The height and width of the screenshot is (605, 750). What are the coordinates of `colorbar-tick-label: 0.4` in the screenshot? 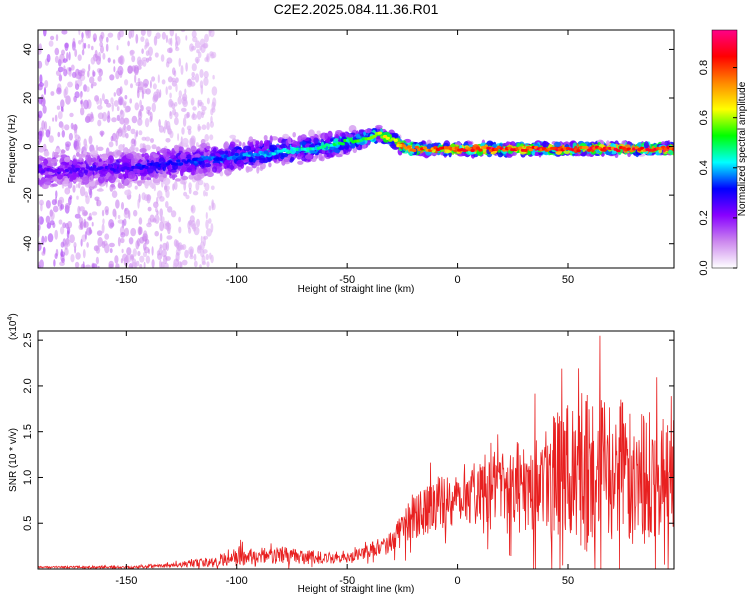 It's located at (704, 167).